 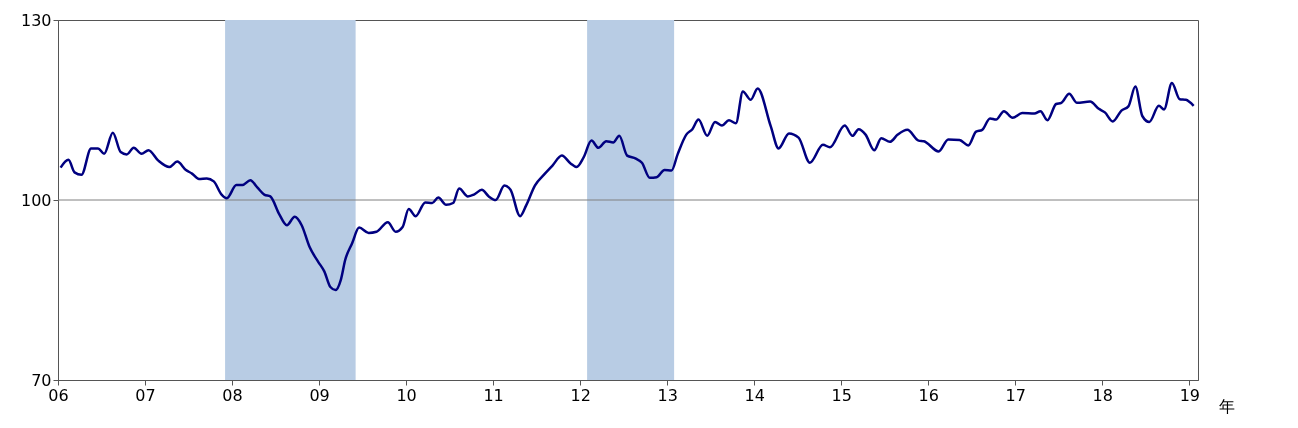 What do you see at coordinates (319, 395) in the screenshot?
I see `x-tick-label: 09` at bounding box center [319, 395].